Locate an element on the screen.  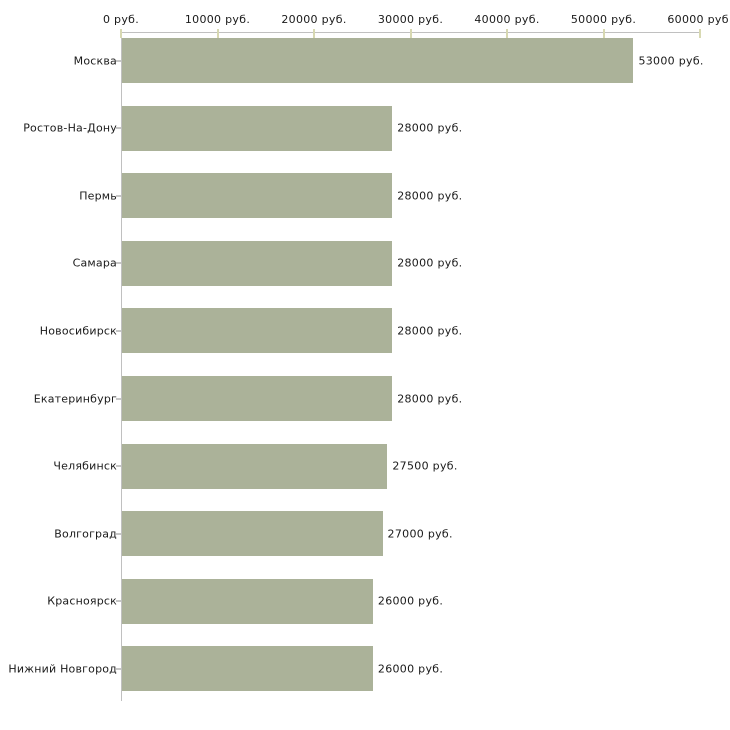
x-axis-tick-label: 10000 руб. is located at coordinates (217, 19).